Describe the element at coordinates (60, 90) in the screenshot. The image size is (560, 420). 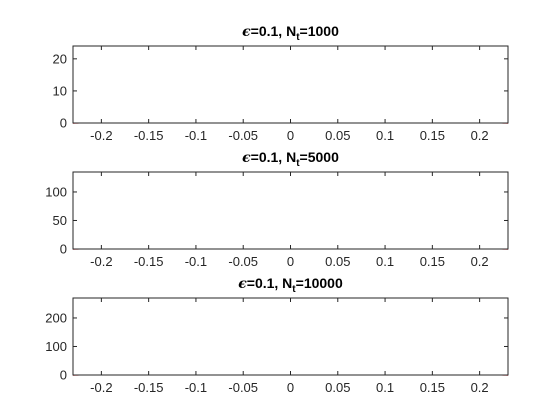
I see `y-tick-label: 10` at that location.